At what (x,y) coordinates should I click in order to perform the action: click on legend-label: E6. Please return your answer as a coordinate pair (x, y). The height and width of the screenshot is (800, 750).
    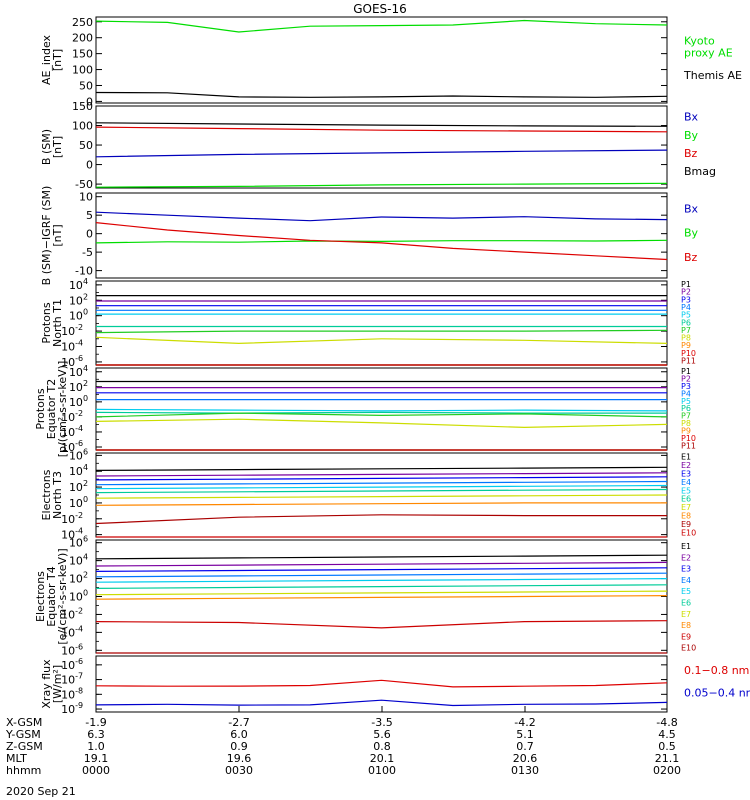
    Looking at the image, I should click on (686, 499).